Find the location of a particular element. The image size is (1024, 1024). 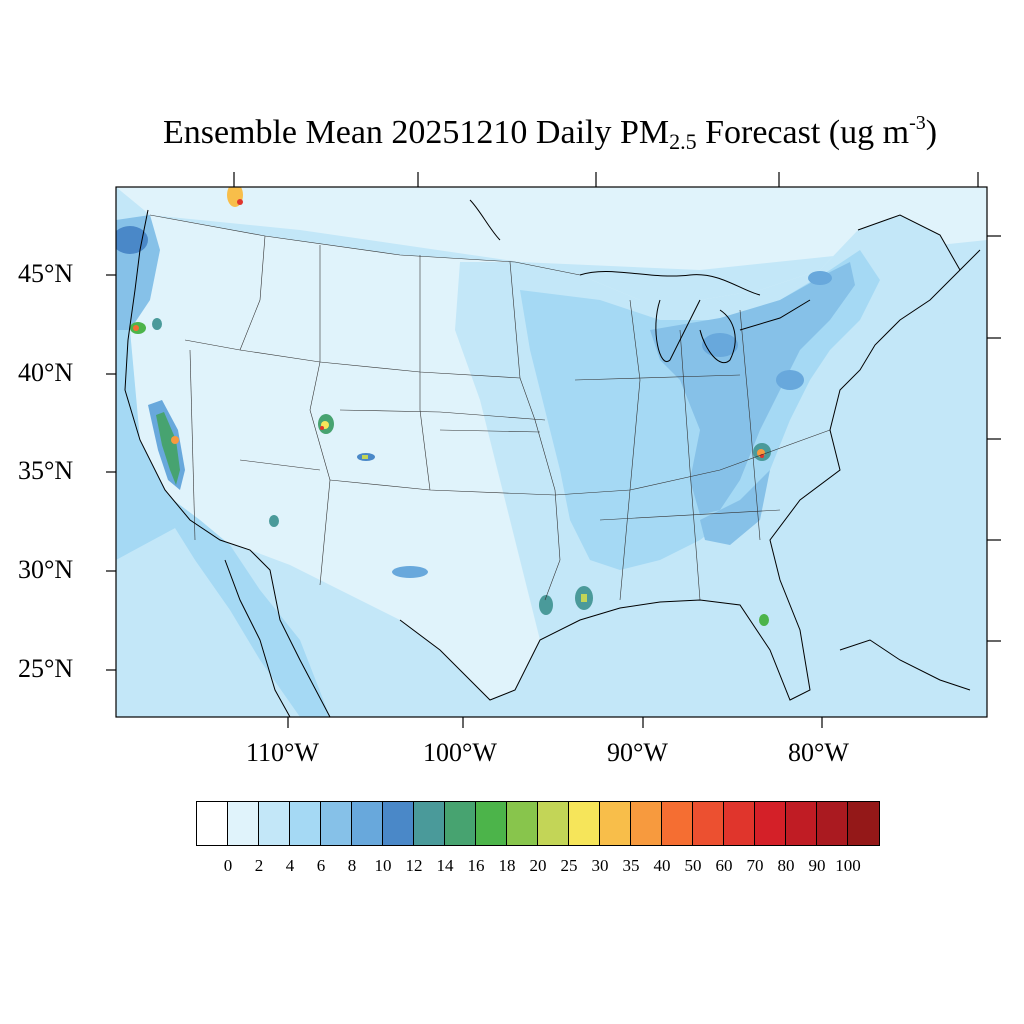

colorbar-level-label: 18 is located at coordinates (507, 865).